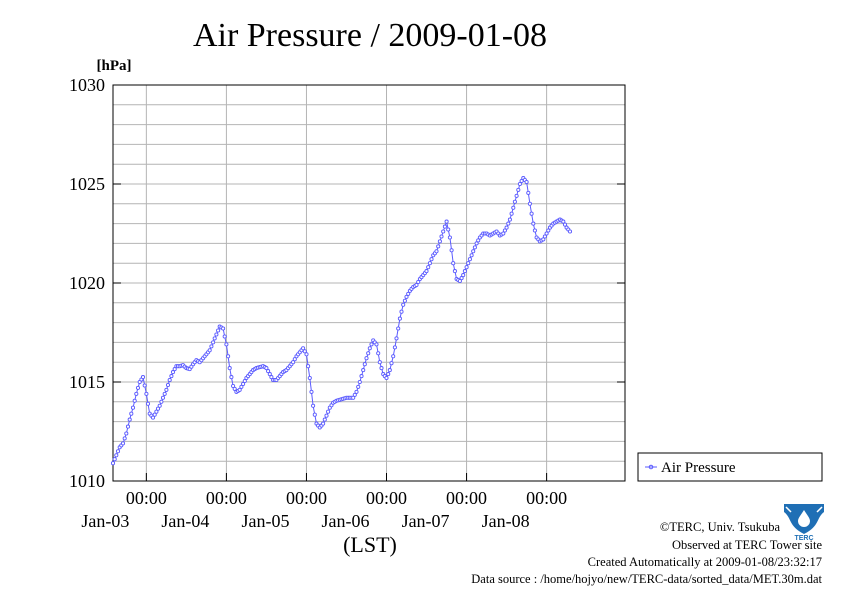 Image resolution: width=842 pixels, height=595 pixels. What do you see at coordinates (426, 521) in the screenshot?
I see `x-tick-date-label: Jan-07` at bounding box center [426, 521].